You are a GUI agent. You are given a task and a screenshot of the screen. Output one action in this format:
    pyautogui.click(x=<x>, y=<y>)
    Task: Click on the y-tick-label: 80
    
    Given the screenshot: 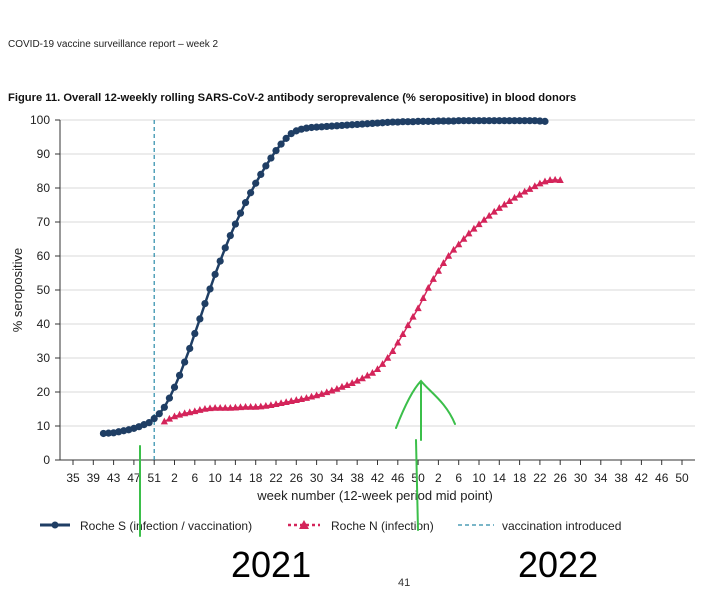 What is the action you would take?
    pyautogui.click(x=44, y=188)
    